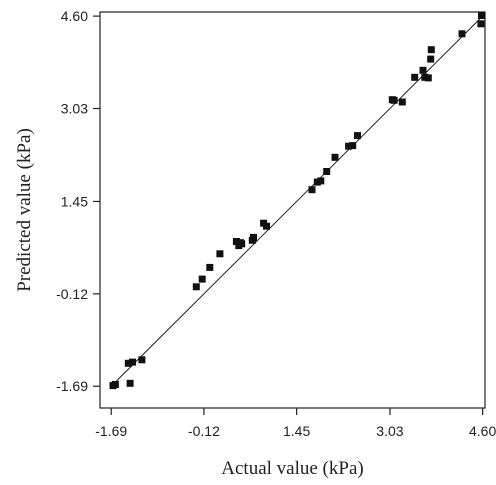 This screenshot has height=485, width=496. I want to click on y-tick-label: -1.69, so click(72, 386).